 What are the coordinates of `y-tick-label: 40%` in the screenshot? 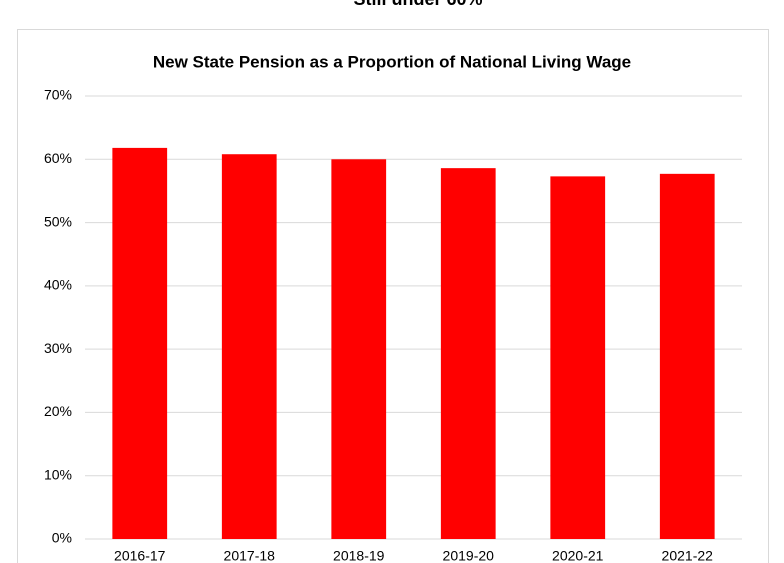 It's located at (58, 285).